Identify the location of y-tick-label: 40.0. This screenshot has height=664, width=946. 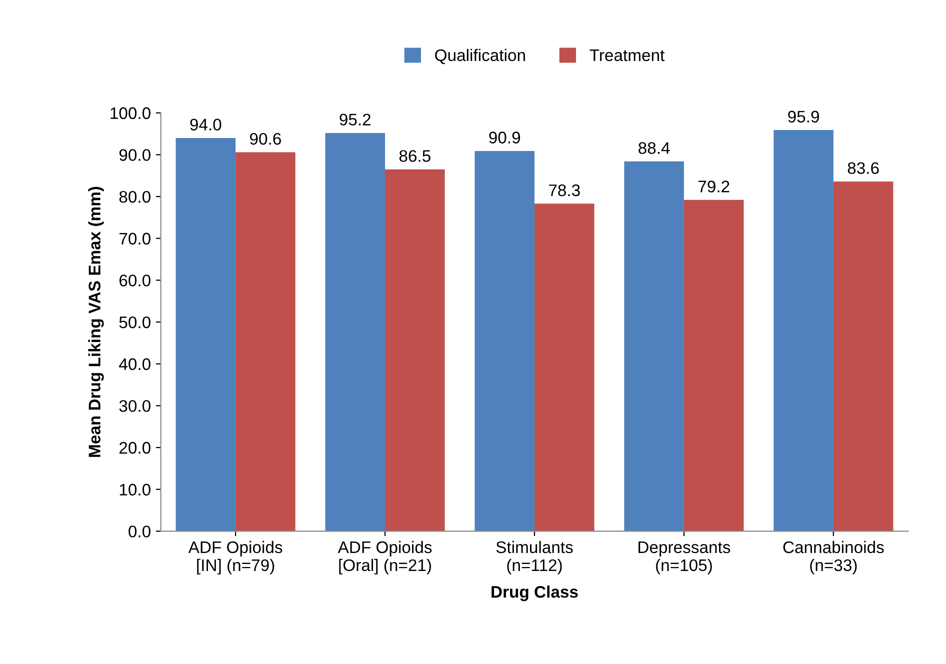
(134, 364).